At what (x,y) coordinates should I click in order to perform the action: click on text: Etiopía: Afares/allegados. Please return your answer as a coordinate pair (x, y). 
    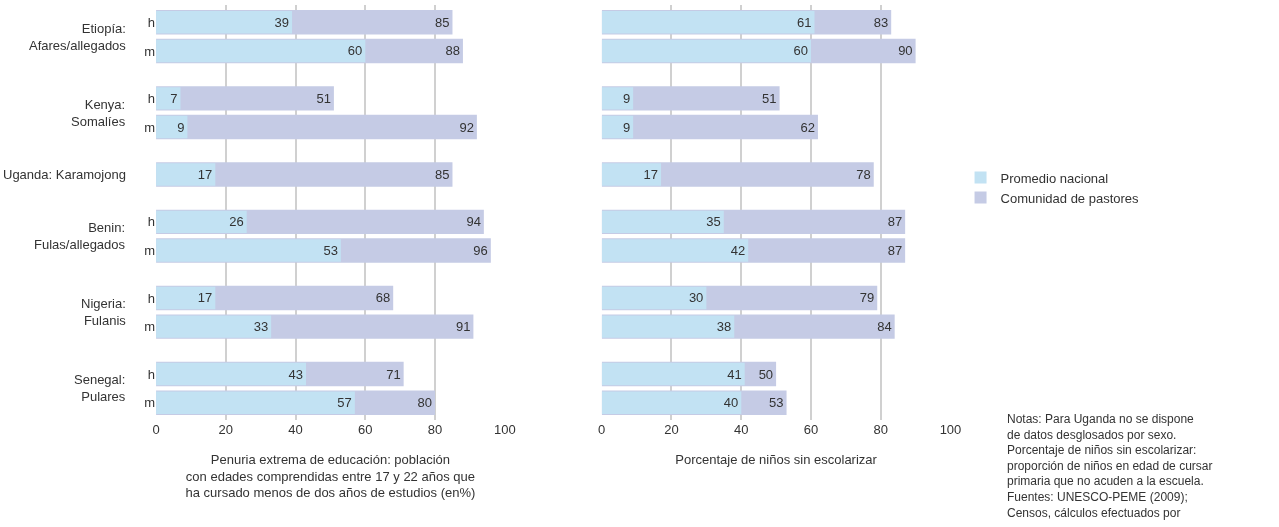
    Looking at the image, I should click on (78, 37).